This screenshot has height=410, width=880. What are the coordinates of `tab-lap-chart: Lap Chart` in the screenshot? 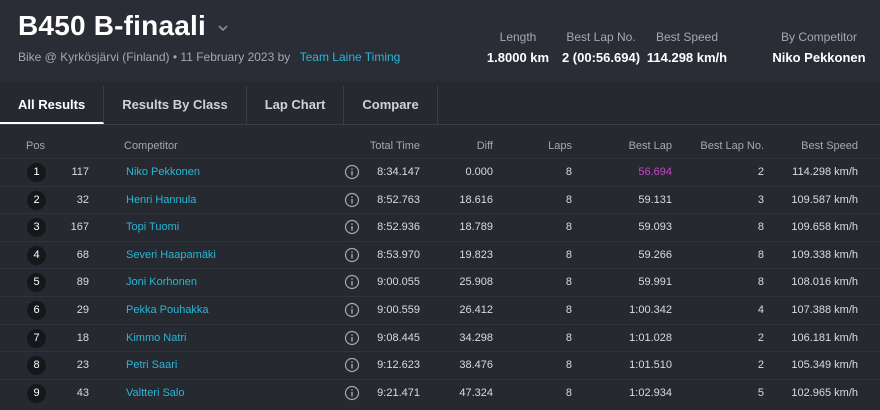 It's located at (296, 105).